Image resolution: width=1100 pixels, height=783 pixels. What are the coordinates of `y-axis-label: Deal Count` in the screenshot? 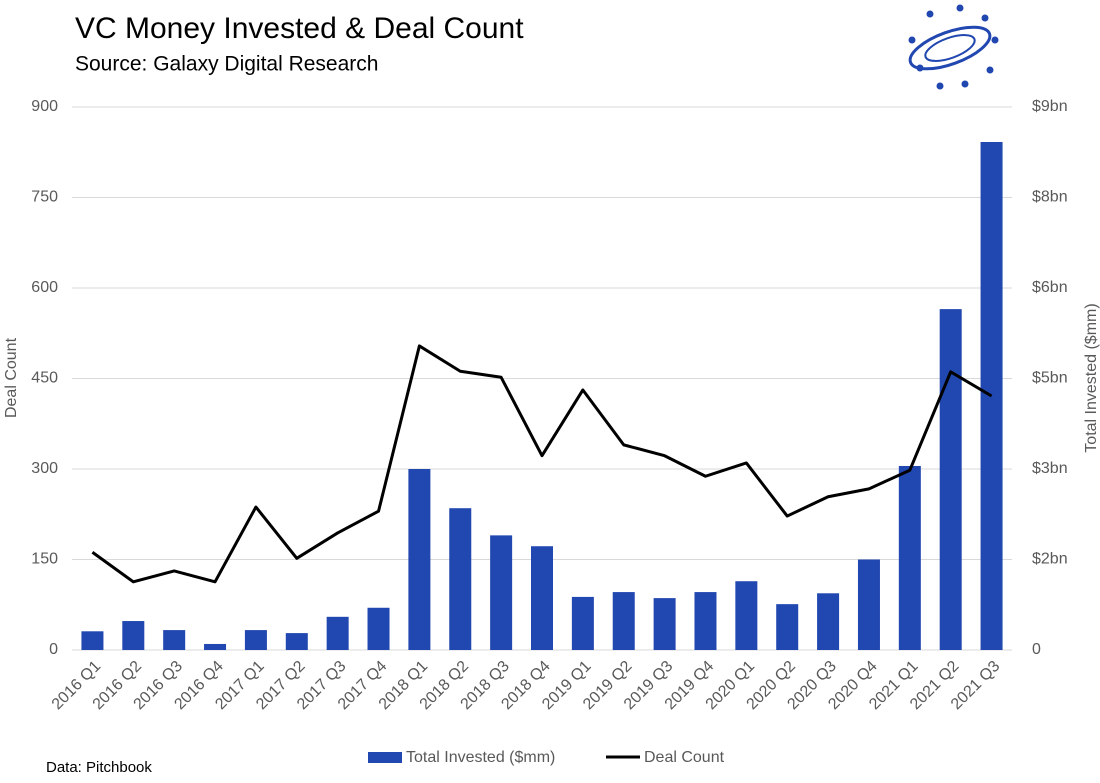 It's located at (11, 377).